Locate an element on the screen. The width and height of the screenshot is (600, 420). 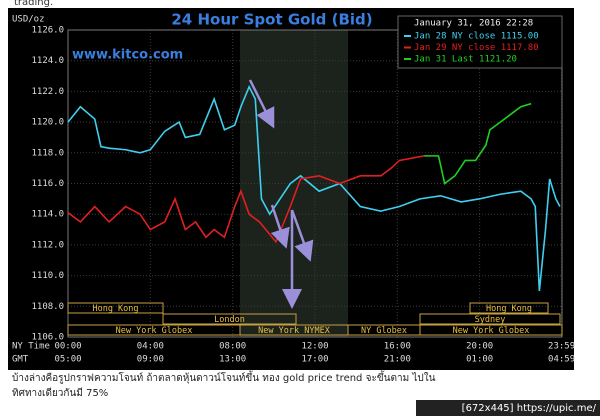
y-tick-label: 1112.0 is located at coordinates (47, 245).